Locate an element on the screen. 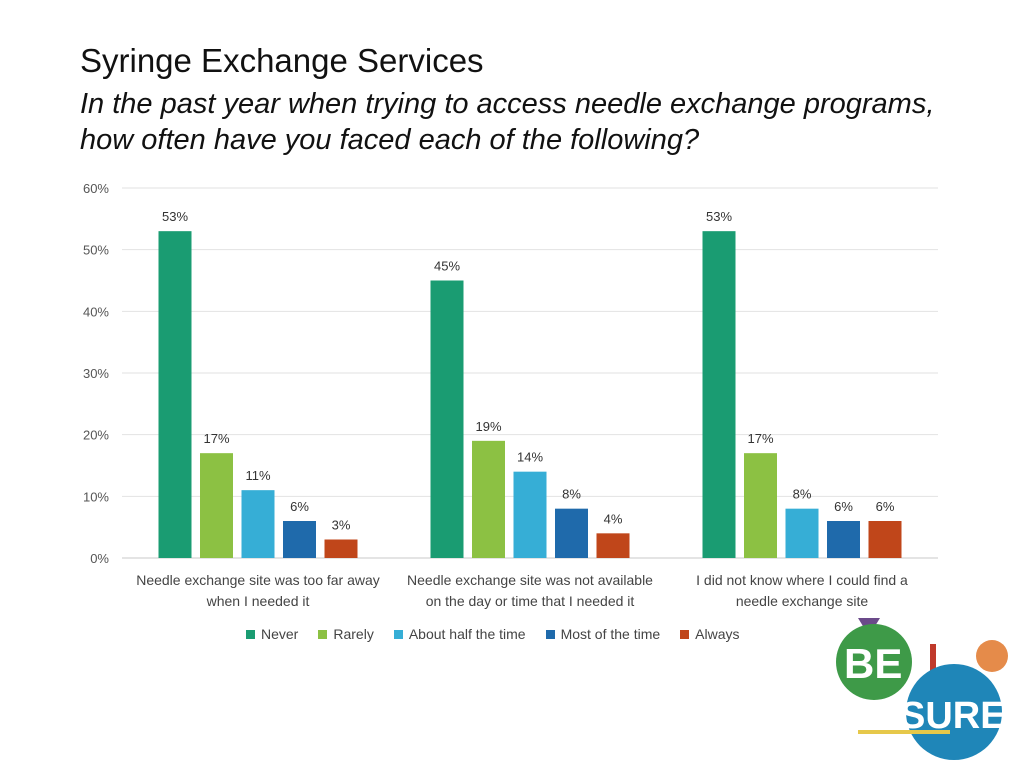  y-tick-label: 60% is located at coordinates (96, 188).